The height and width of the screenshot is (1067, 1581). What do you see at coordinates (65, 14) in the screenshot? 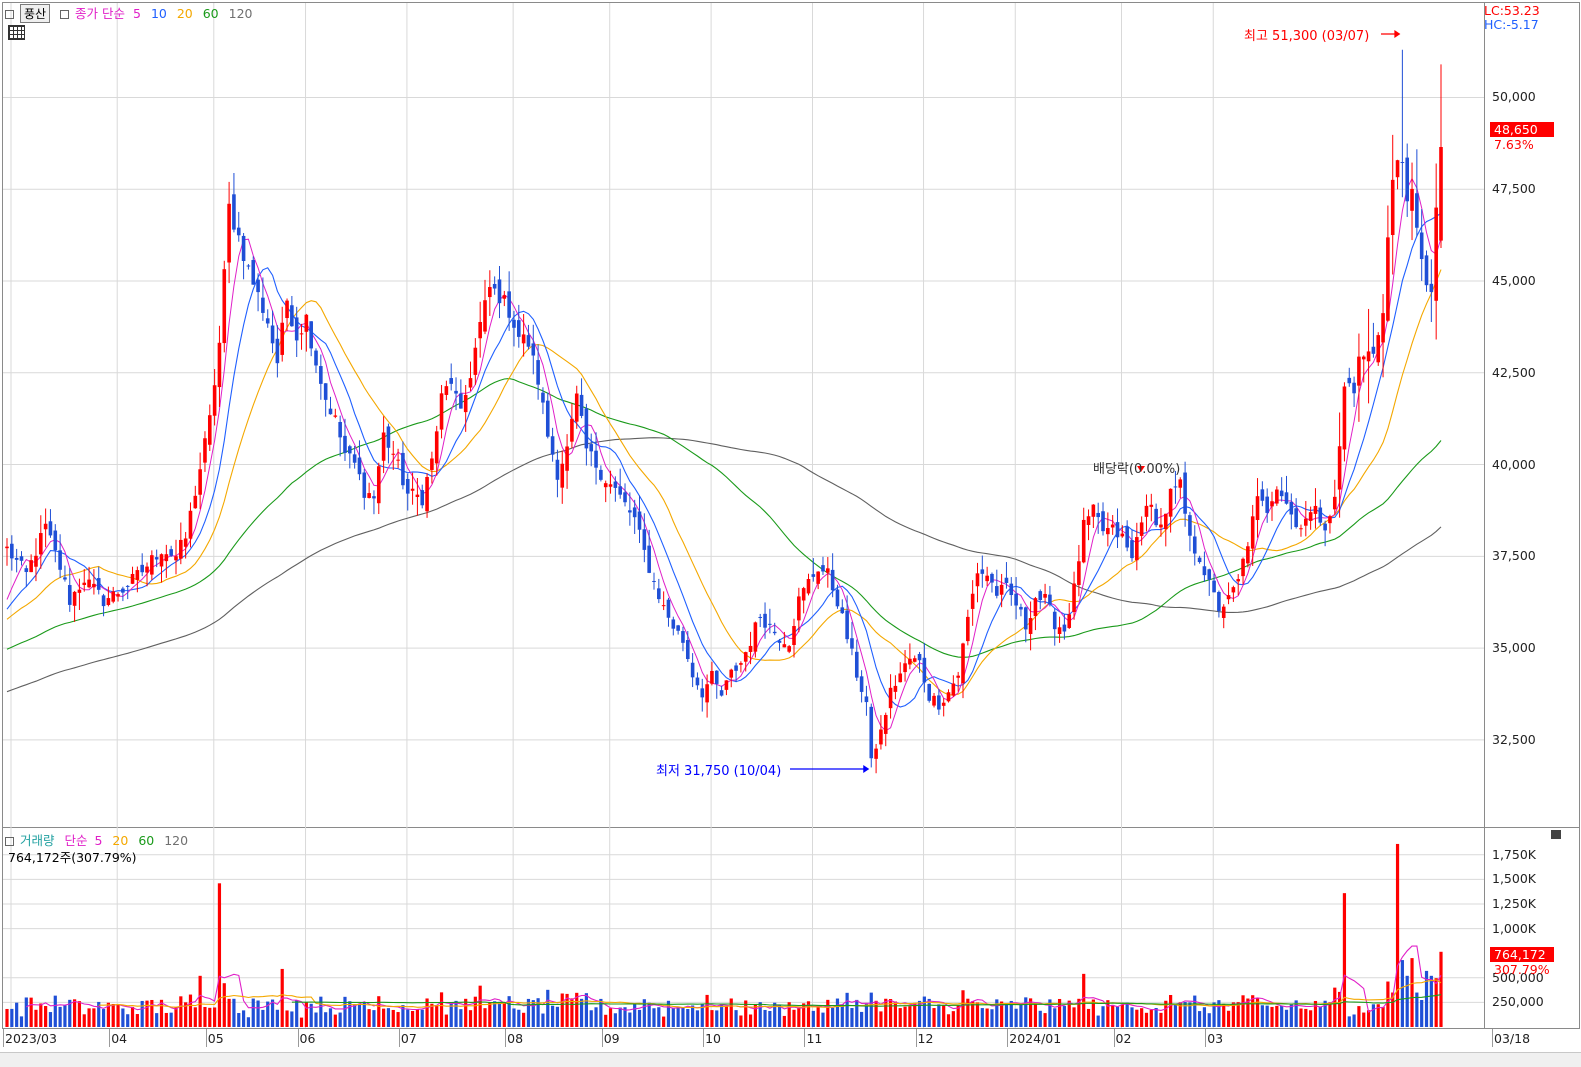
I see `legend-toggle-icon` at bounding box center [65, 14].